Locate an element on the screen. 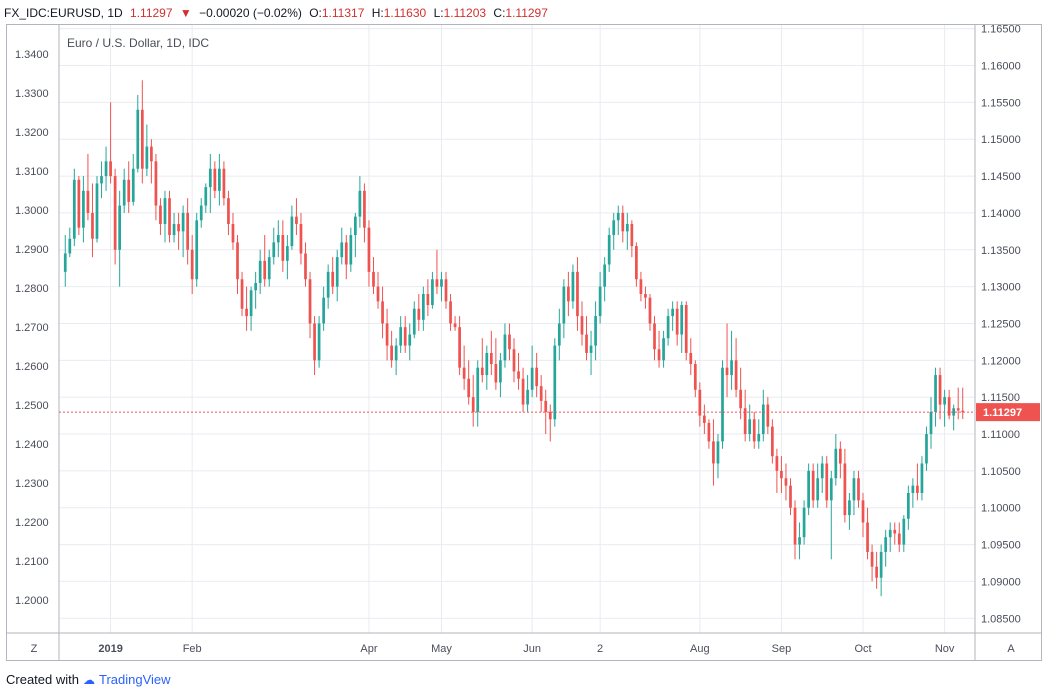 The height and width of the screenshot is (697, 1047). time-tick-label: 2019 is located at coordinates (110, 649).